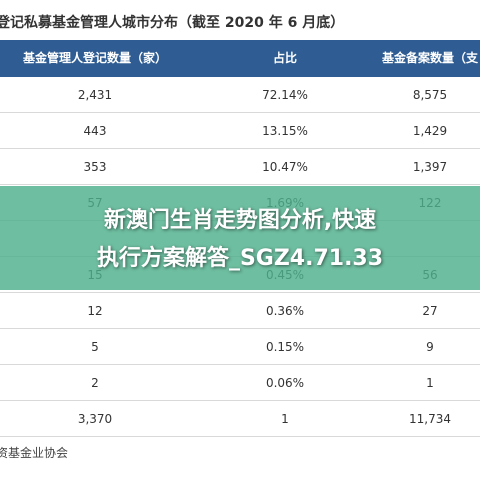 This screenshot has height=480, width=480. I want to click on table-cell: 9, so click(430, 347).